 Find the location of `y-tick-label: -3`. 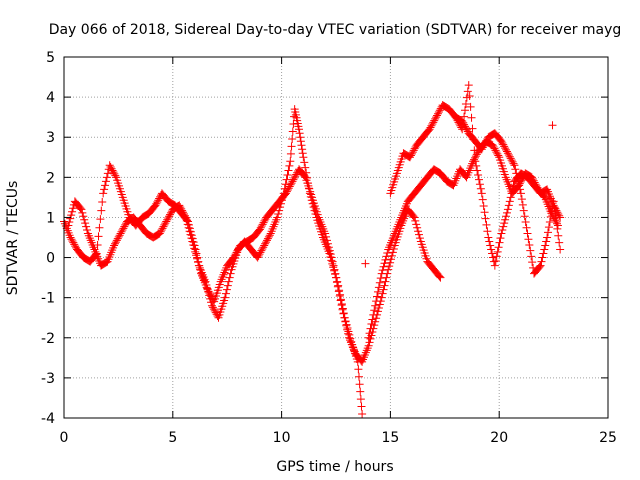

y-tick-label: -3 is located at coordinates (48, 379).